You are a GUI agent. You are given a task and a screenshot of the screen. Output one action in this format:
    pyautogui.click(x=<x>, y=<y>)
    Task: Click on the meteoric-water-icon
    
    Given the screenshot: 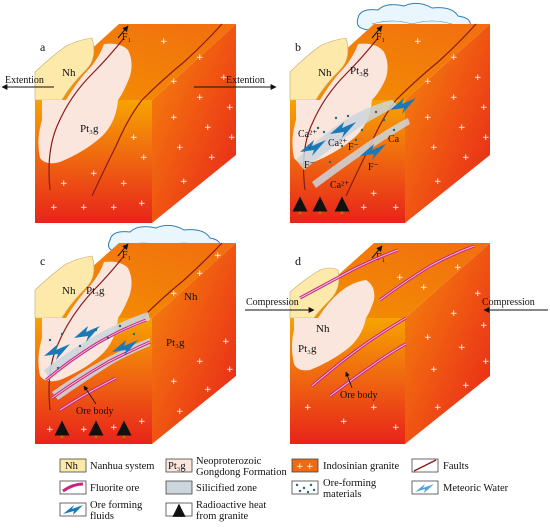 What is the action you would take?
    pyautogui.click(x=424, y=488)
    